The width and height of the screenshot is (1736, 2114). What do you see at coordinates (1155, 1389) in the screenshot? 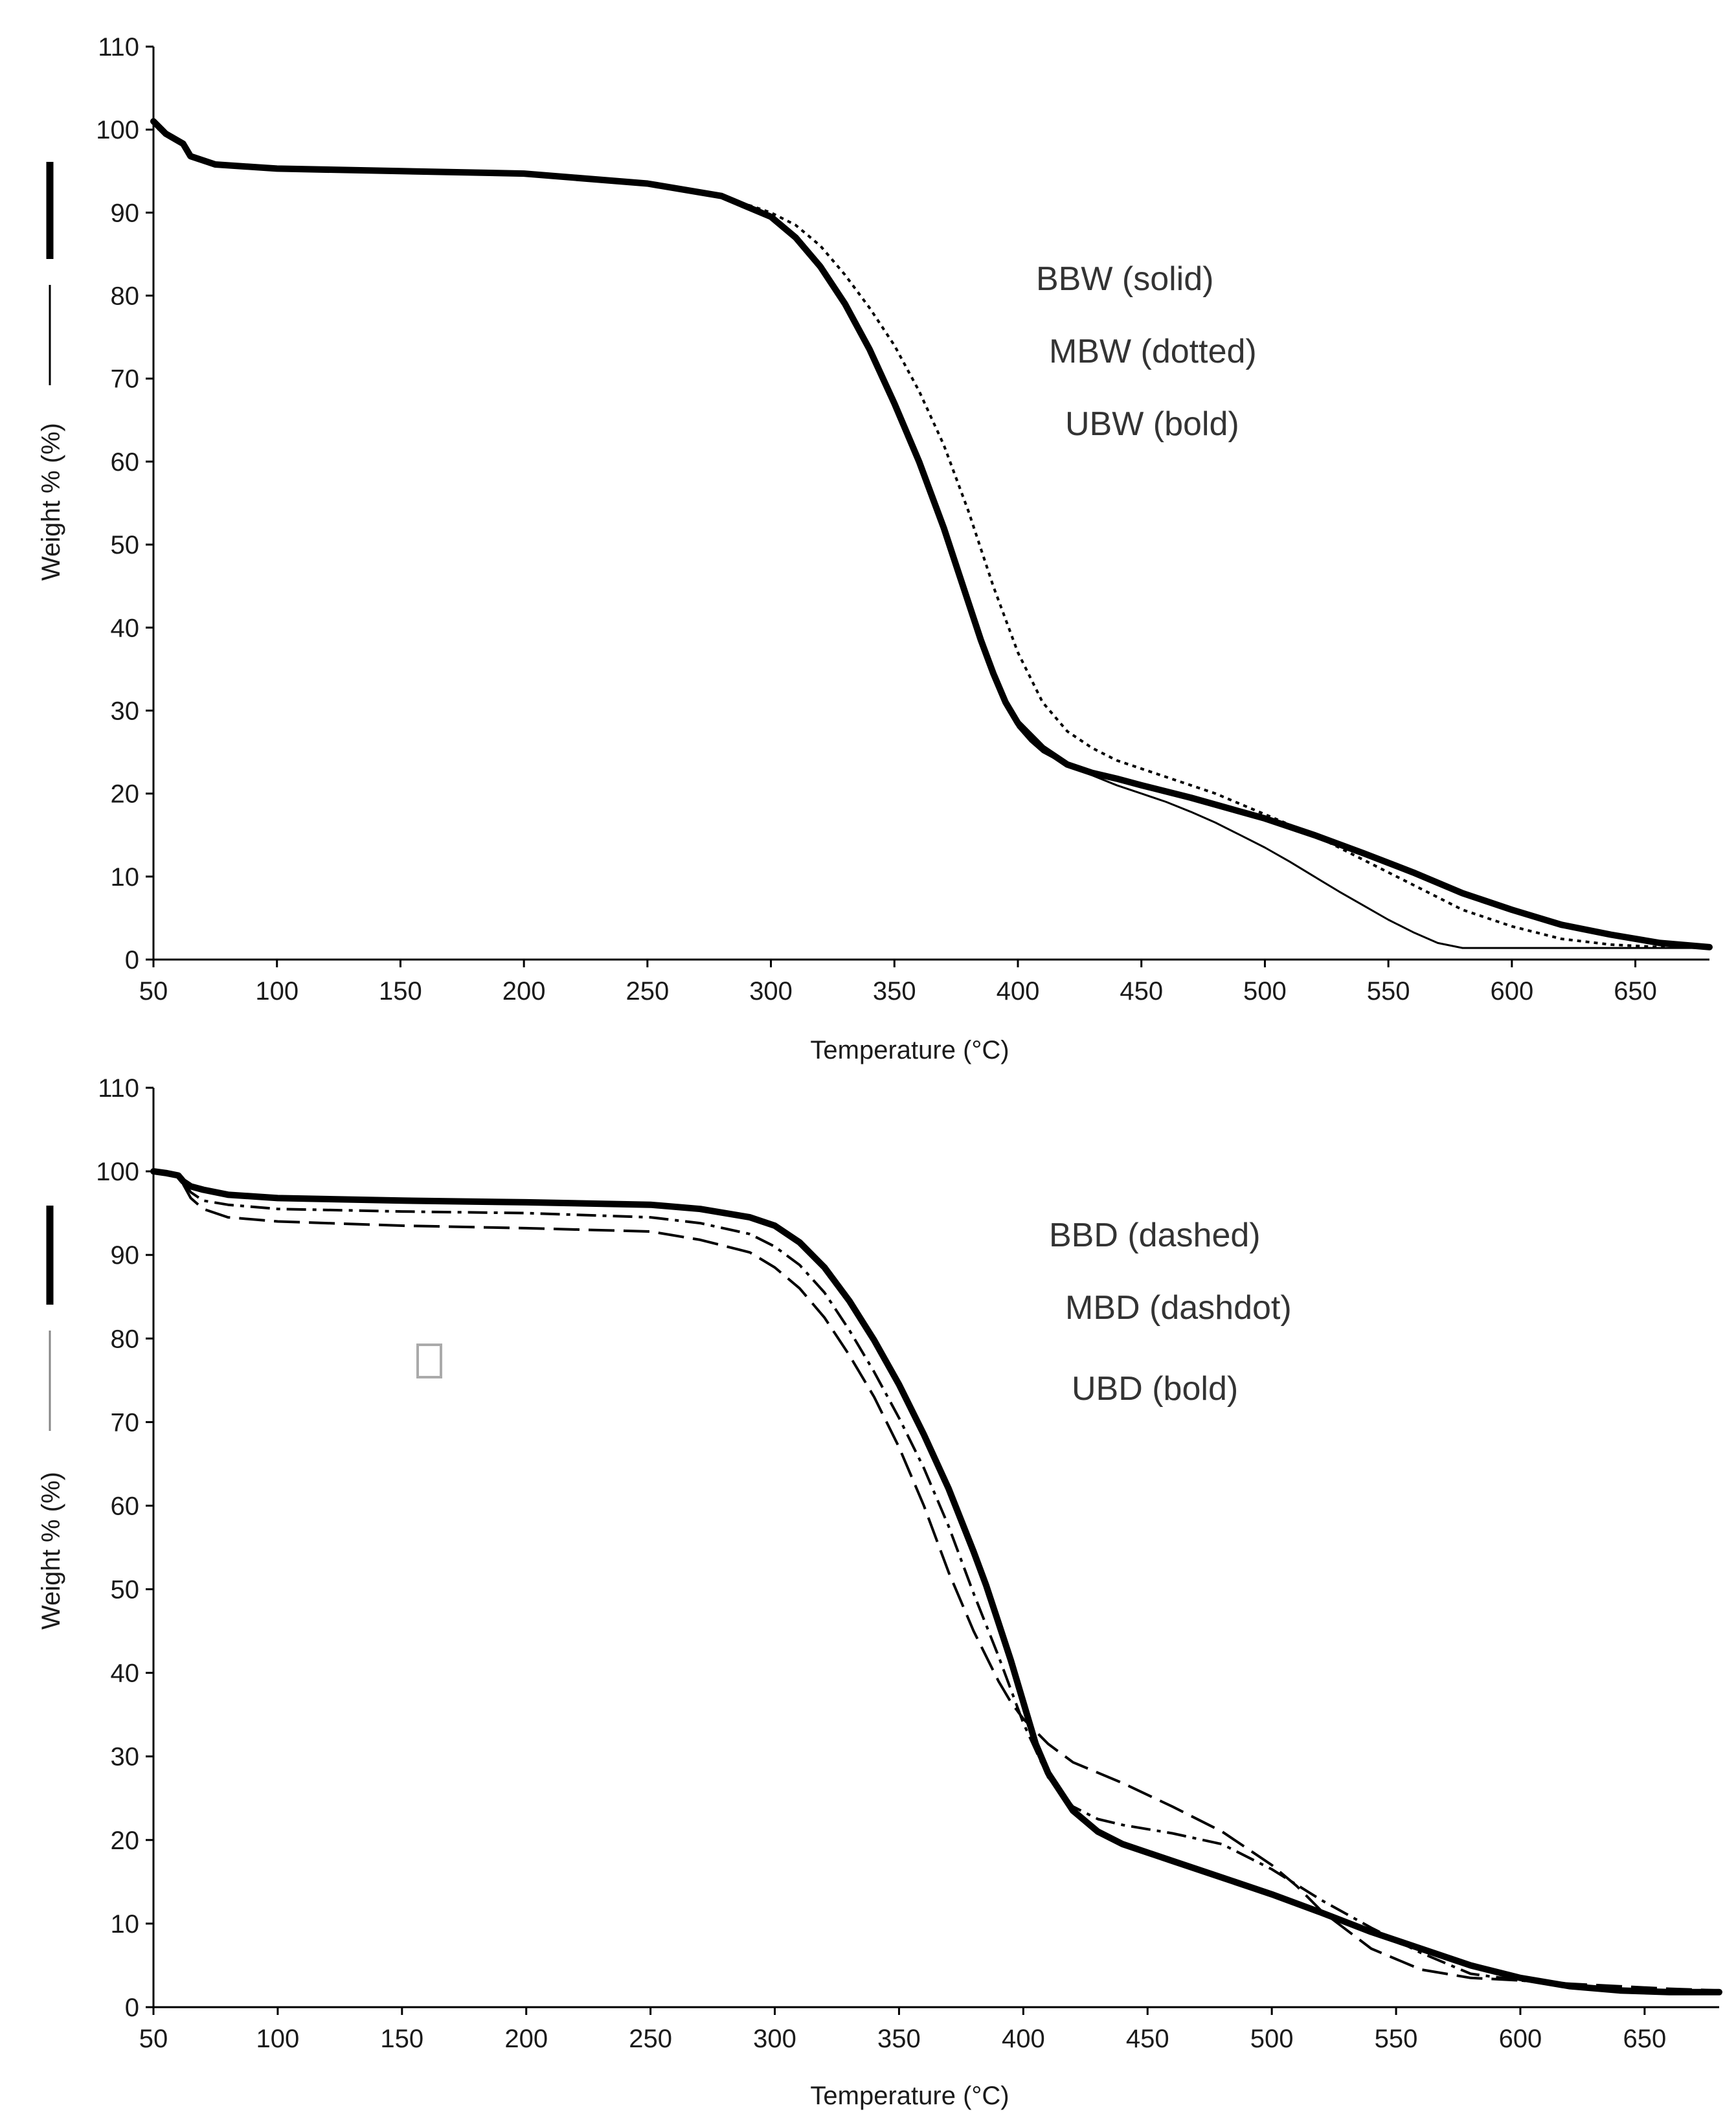
I see `annotation-ubd: UBD (bold)` at bounding box center [1155, 1389].